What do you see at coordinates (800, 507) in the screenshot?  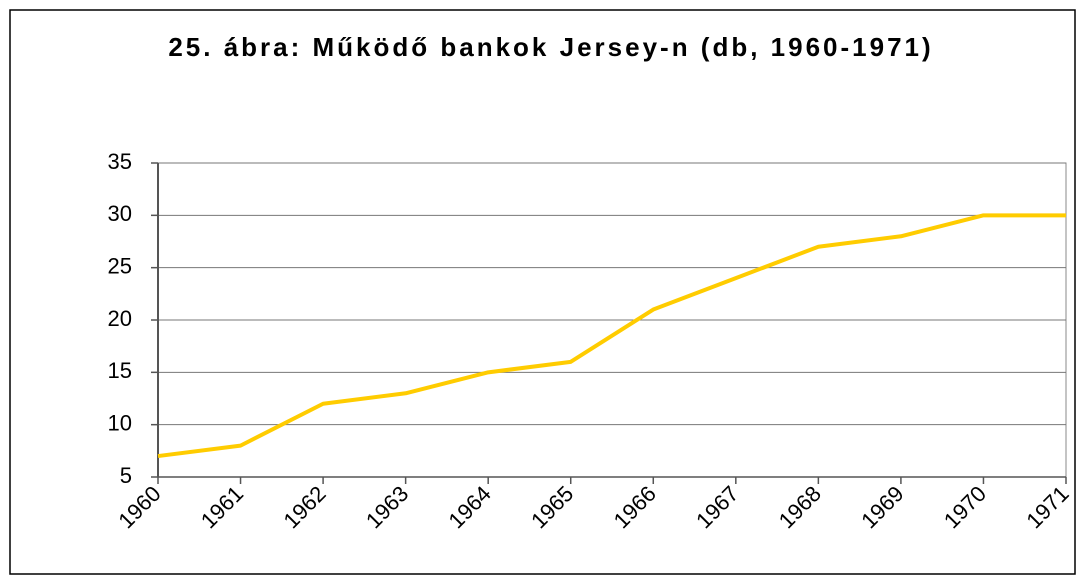 I see `x-tick-label: 1968` at bounding box center [800, 507].